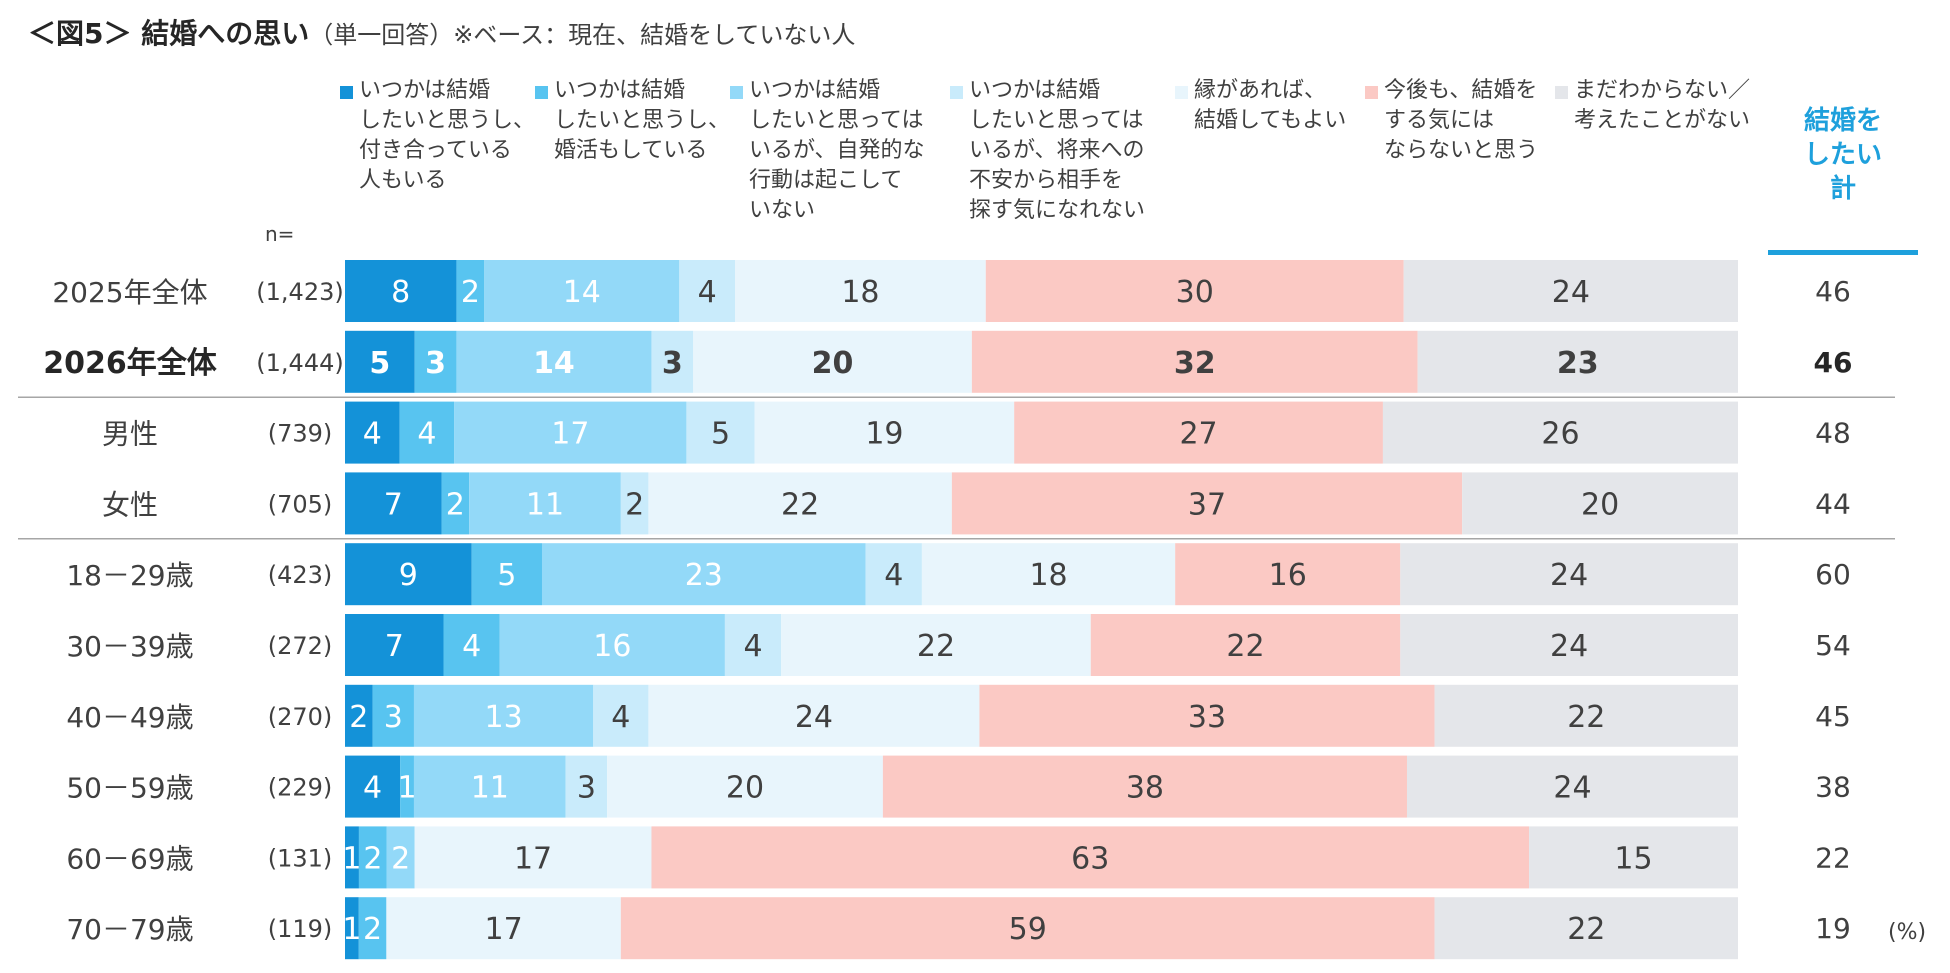 Image resolution: width=1950 pixels, height=973 pixels. What do you see at coordinates (129, 646) in the screenshot?
I see `row-label: 30－39歳` at bounding box center [129, 646].